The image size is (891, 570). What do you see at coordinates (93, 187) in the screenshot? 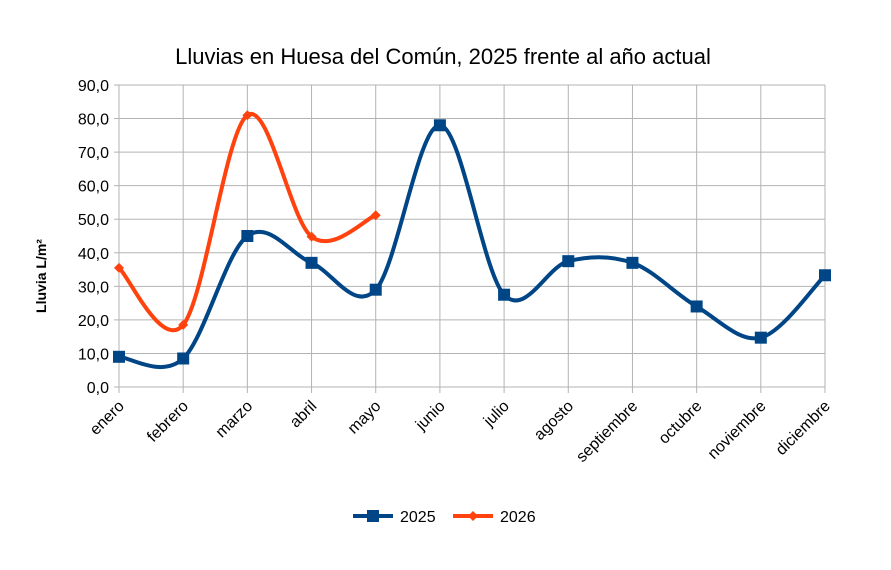
I see `y-tick-label: 60,0` at bounding box center [93, 187].